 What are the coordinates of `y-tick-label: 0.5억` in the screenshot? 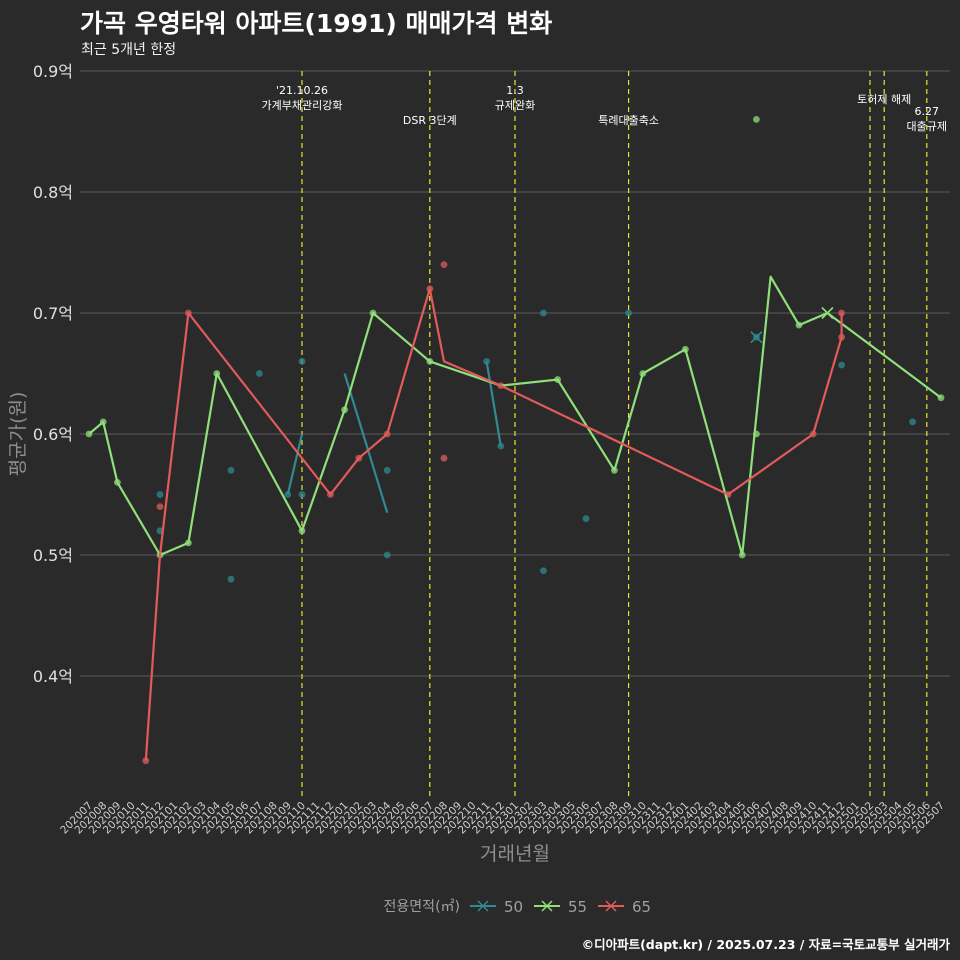 It's located at (53, 555).